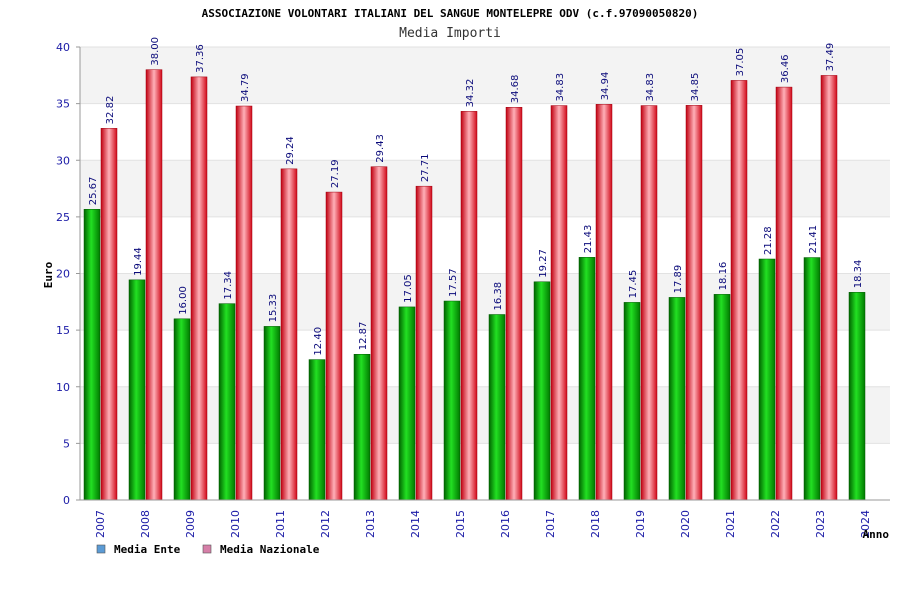  Describe the element at coordinates (235, 524) in the screenshot. I see `x-tick-label: 2010` at that location.